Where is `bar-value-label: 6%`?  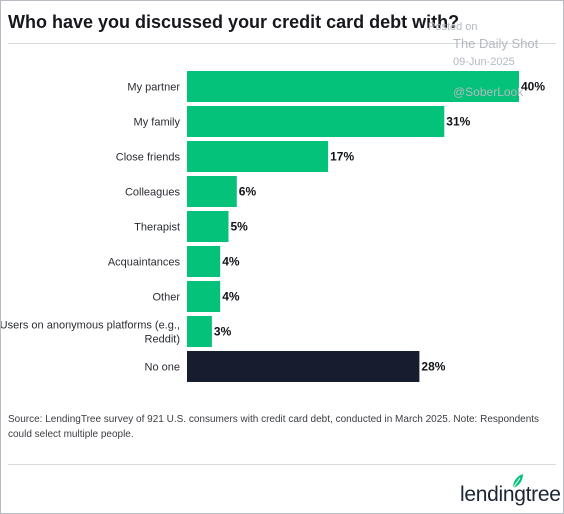
bar-value-label: 6% is located at coordinates (248, 192).